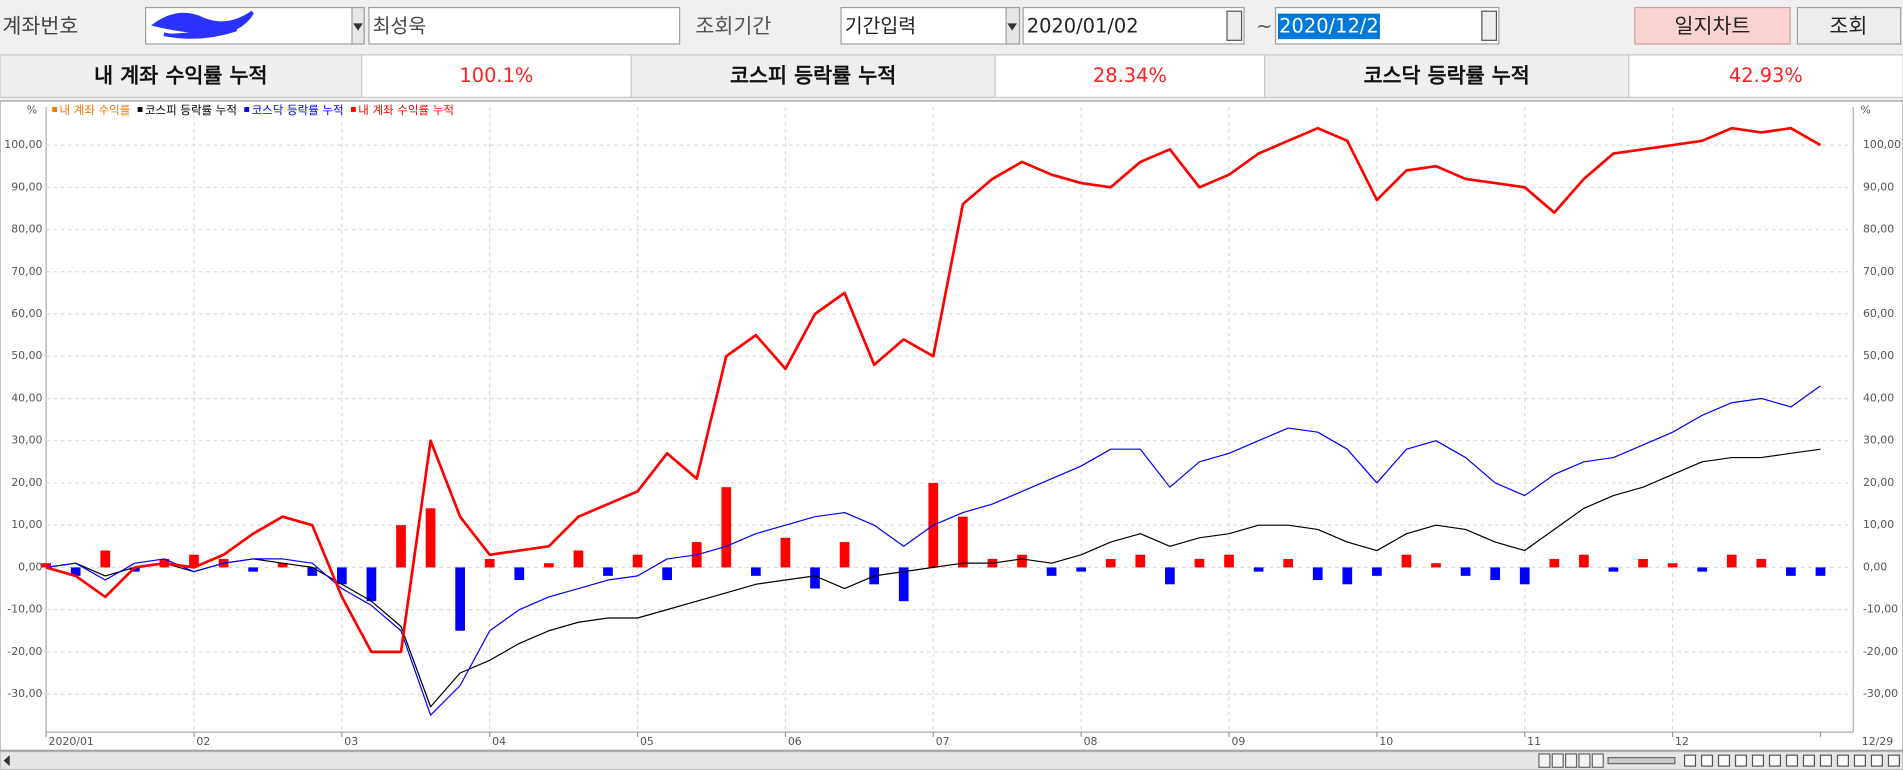  Describe the element at coordinates (1878, 524) in the screenshot. I see `y-tick-label-right: 10,00` at that location.